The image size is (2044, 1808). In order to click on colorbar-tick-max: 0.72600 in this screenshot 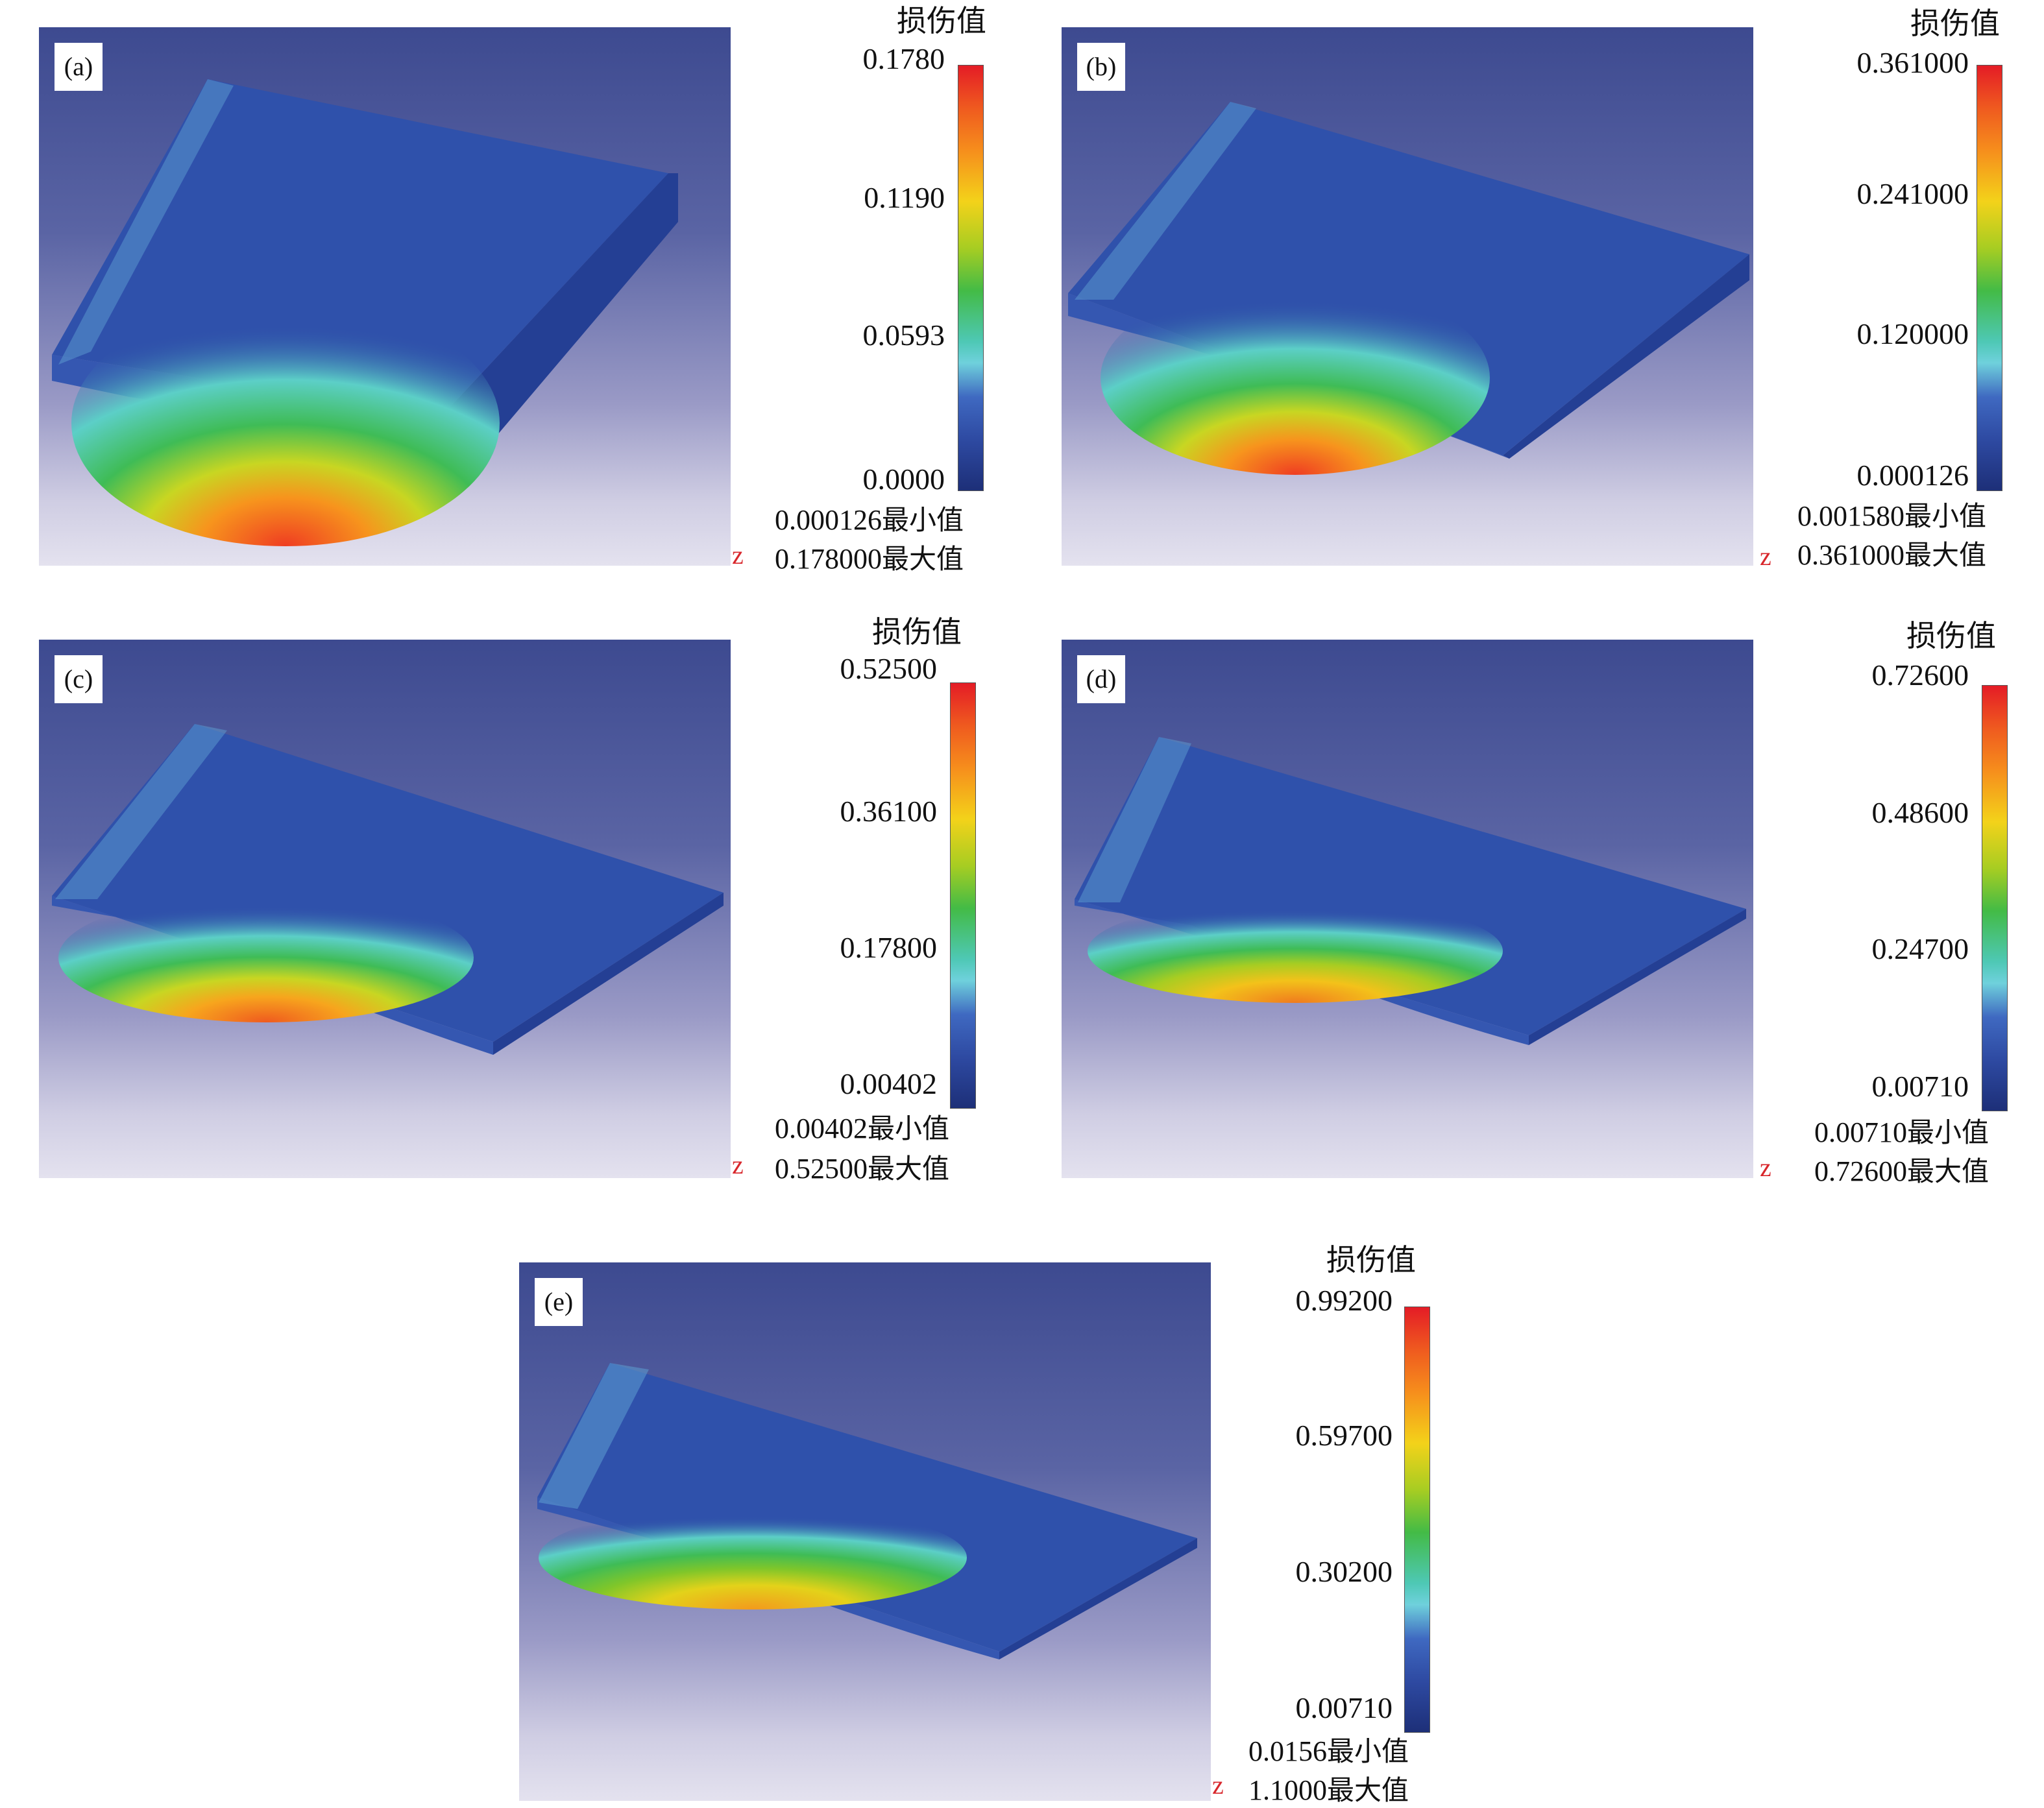, I will do `click(1920, 675)`.